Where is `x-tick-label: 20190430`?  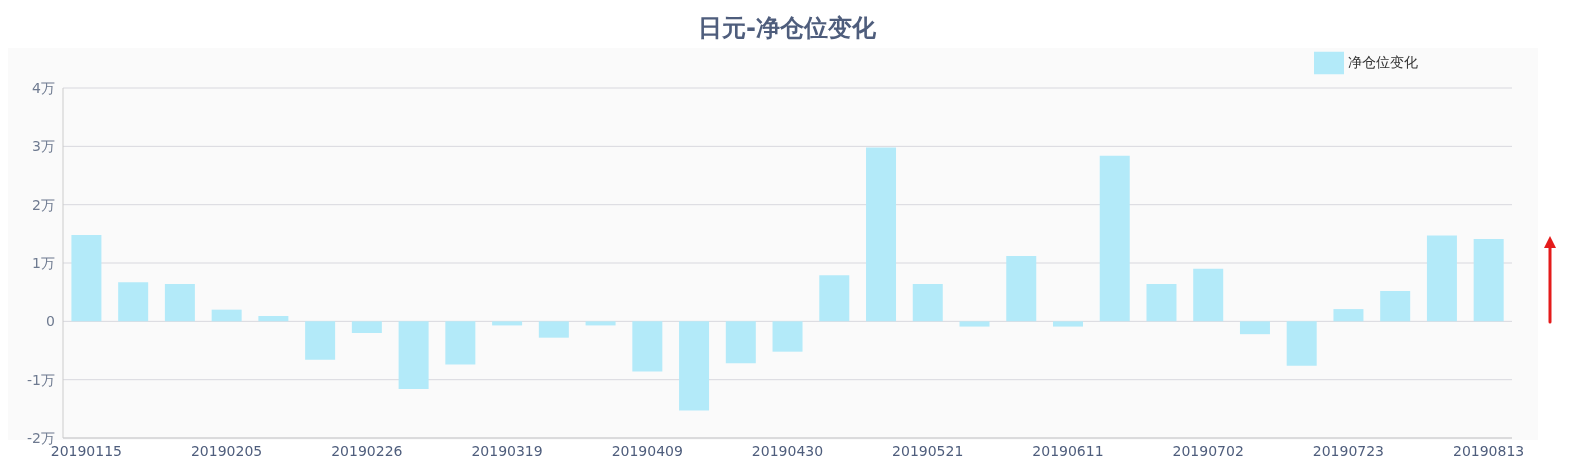
x-tick-label: 20190430 is located at coordinates (787, 450).